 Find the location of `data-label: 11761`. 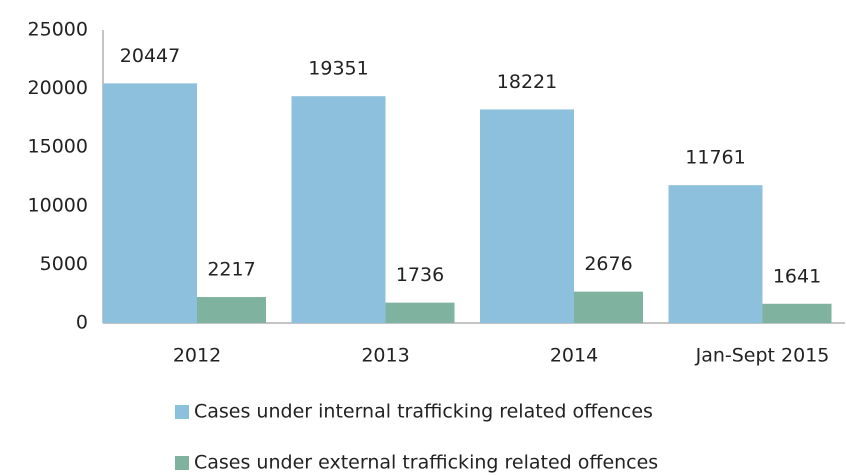

data-label: 11761 is located at coordinates (715, 158).